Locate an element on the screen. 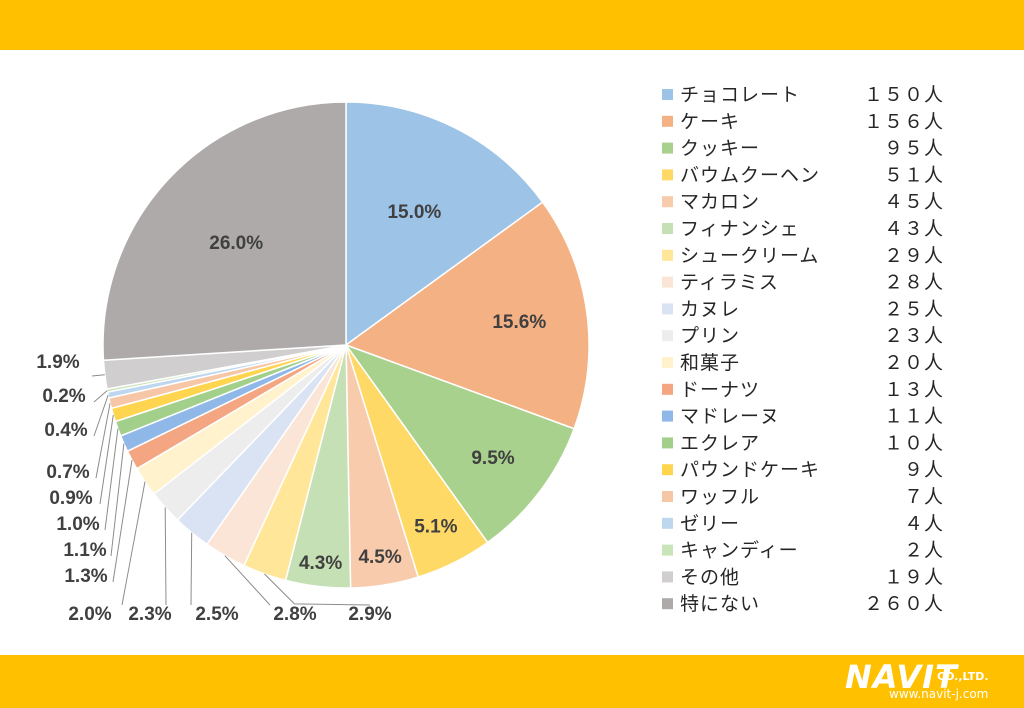 The width and height of the screenshot is (1024, 708). percent-label: 2.5% is located at coordinates (216, 614).